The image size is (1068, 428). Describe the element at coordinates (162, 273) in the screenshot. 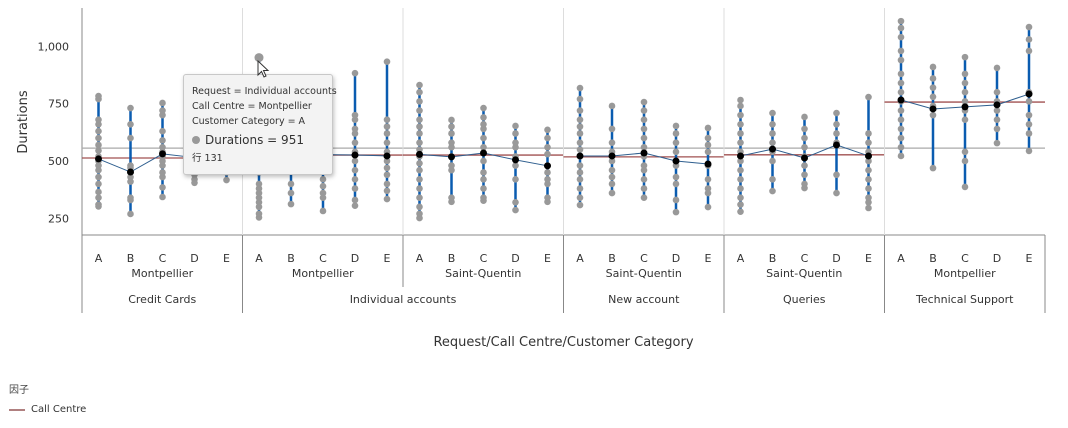

I see `call-centre-label: Montpellier` at that location.